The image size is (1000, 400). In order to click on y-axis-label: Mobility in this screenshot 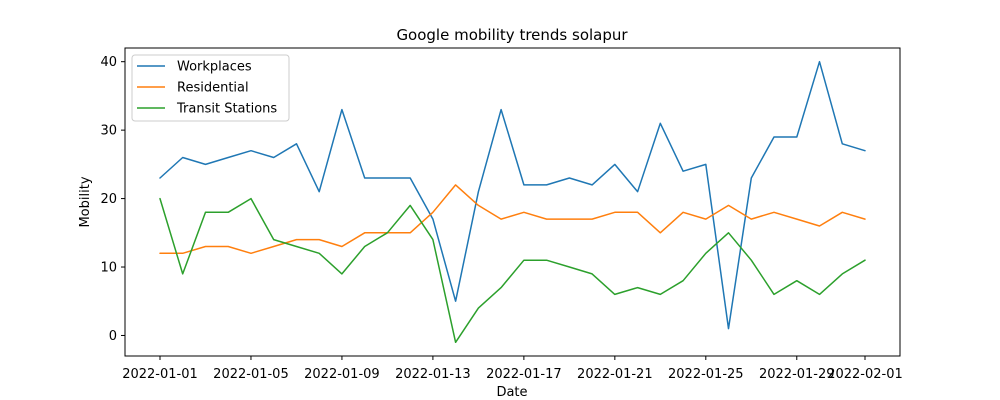, I will do `click(85, 201)`.